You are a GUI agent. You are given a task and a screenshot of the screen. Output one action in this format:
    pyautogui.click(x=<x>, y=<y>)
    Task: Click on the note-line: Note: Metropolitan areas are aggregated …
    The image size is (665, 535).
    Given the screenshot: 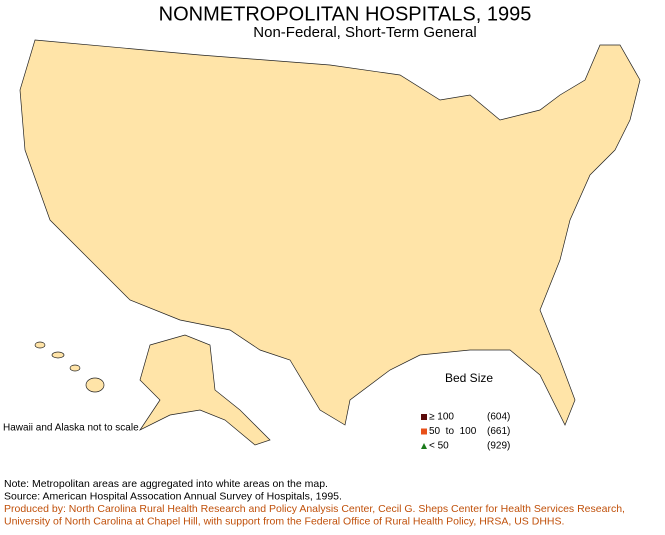 What is the action you would take?
    pyautogui.click(x=166, y=484)
    